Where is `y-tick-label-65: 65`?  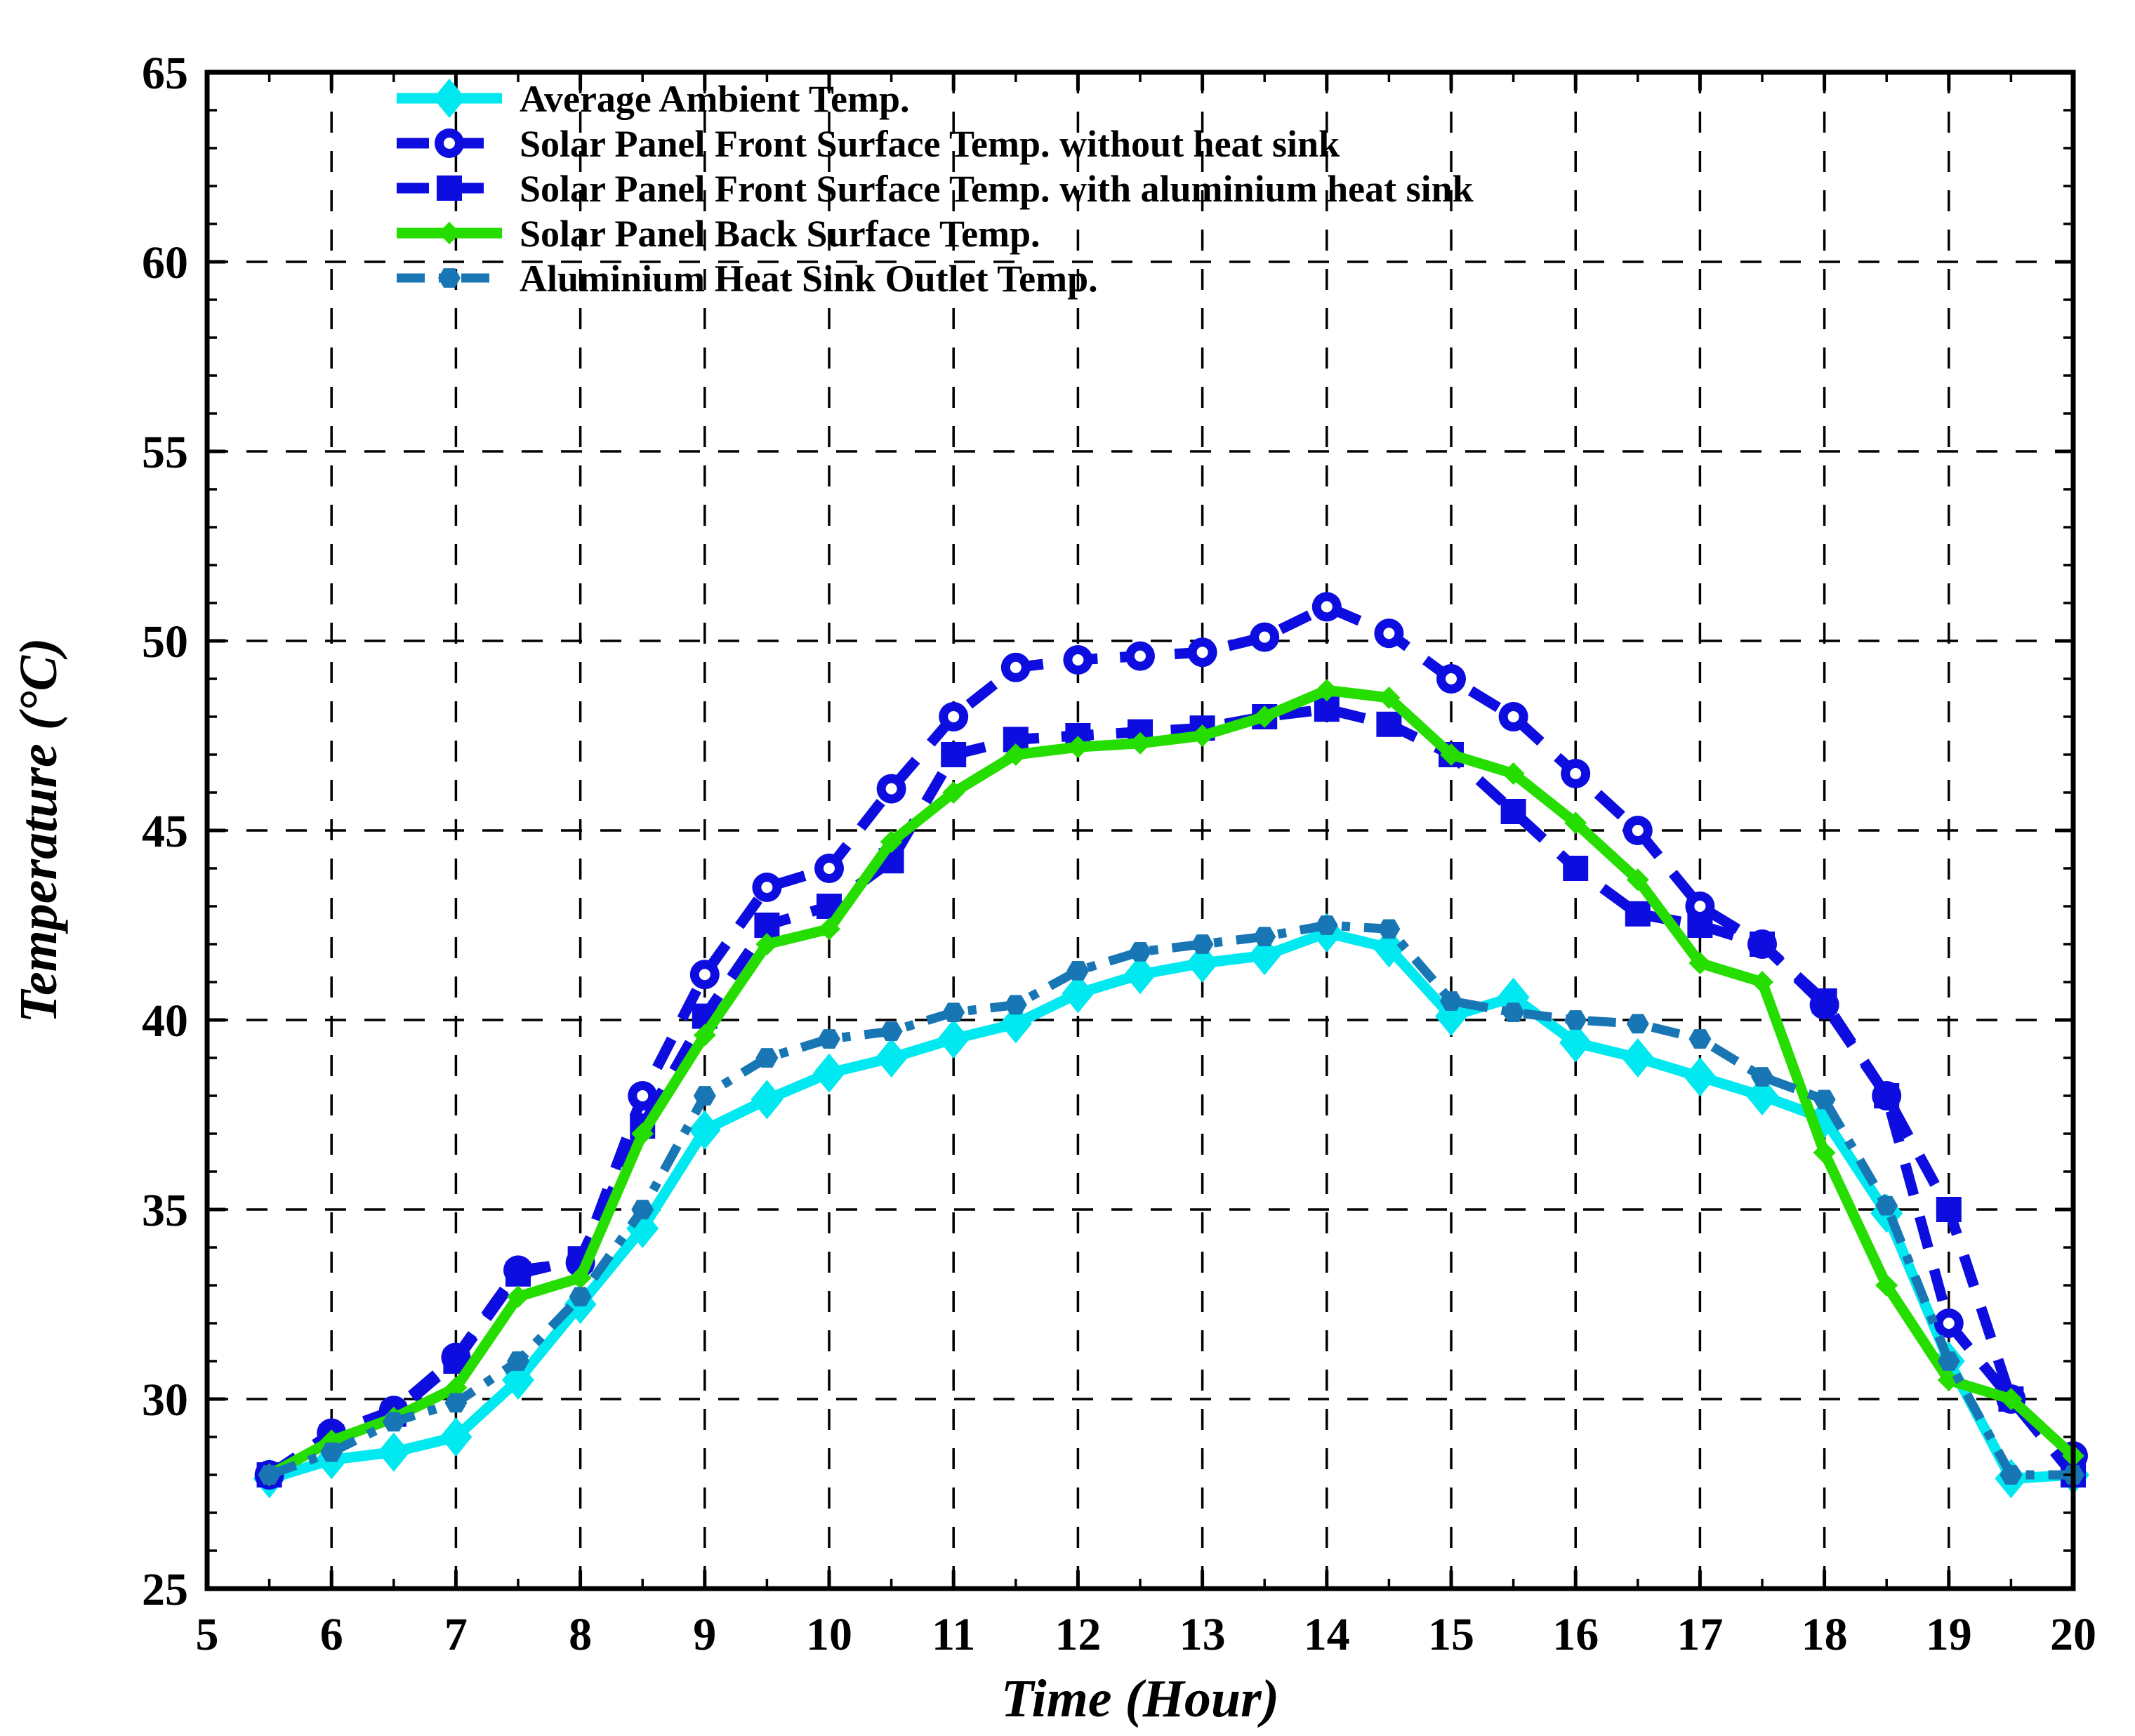
y-tick-label-65: 65 is located at coordinates (165, 73).